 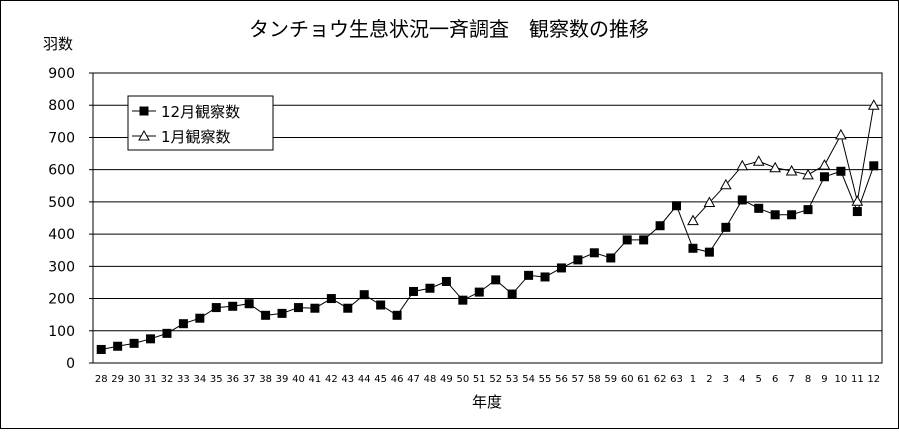 I want to click on x-tick-label: 54, so click(x=528, y=379).